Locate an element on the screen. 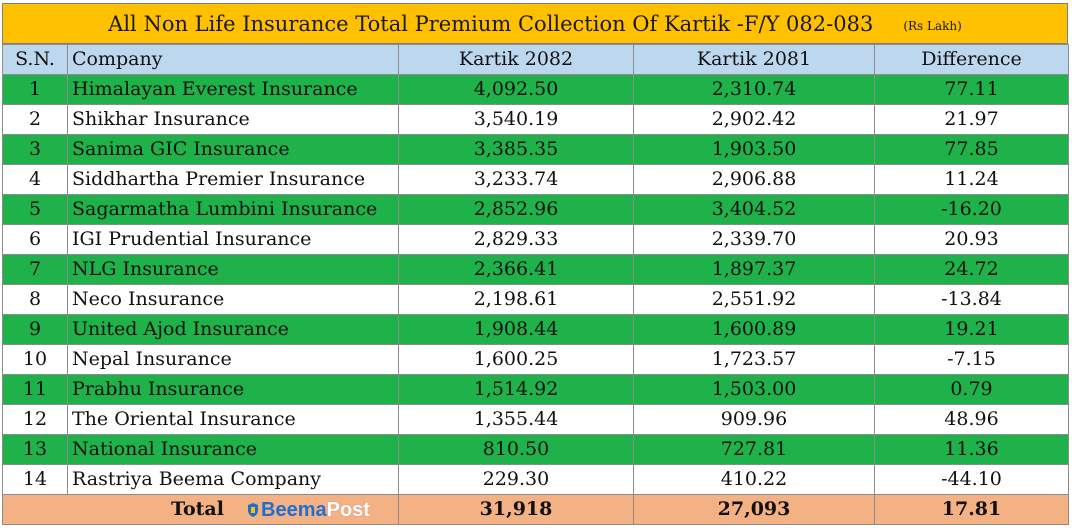 This screenshot has width=1072, height=528. sn-cell: 13 is located at coordinates (35, 449).